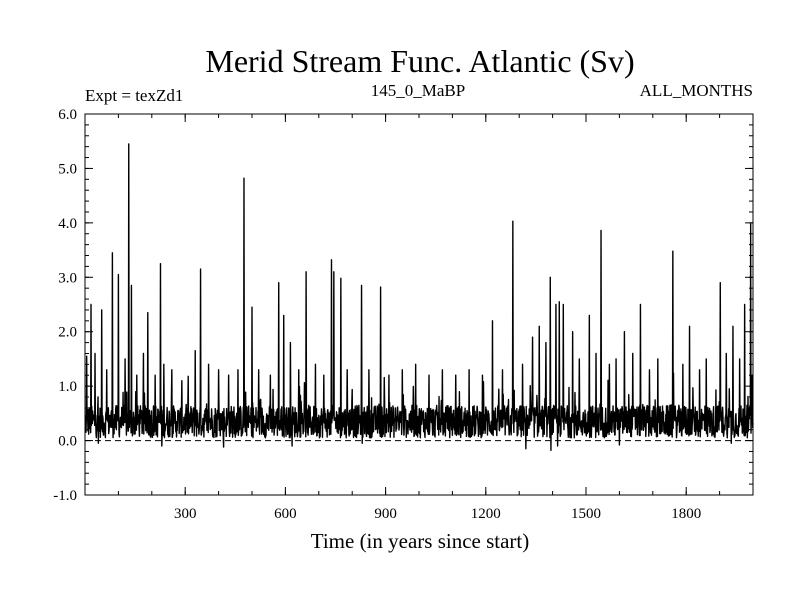 The width and height of the screenshot is (800, 600). Describe the element at coordinates (67, 115) in the screenshot. I see `y-tick-label: 6.0` at that location.